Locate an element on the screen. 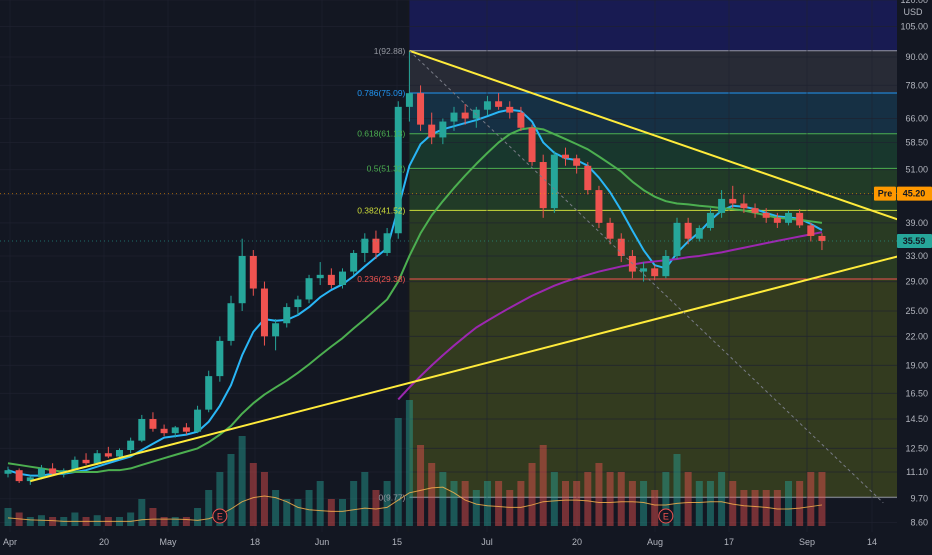  time-axis: Apr 20 May 18 Jun 15 Jul 20 Aug 17 Sep 14 is located at coordinates (440, 542).